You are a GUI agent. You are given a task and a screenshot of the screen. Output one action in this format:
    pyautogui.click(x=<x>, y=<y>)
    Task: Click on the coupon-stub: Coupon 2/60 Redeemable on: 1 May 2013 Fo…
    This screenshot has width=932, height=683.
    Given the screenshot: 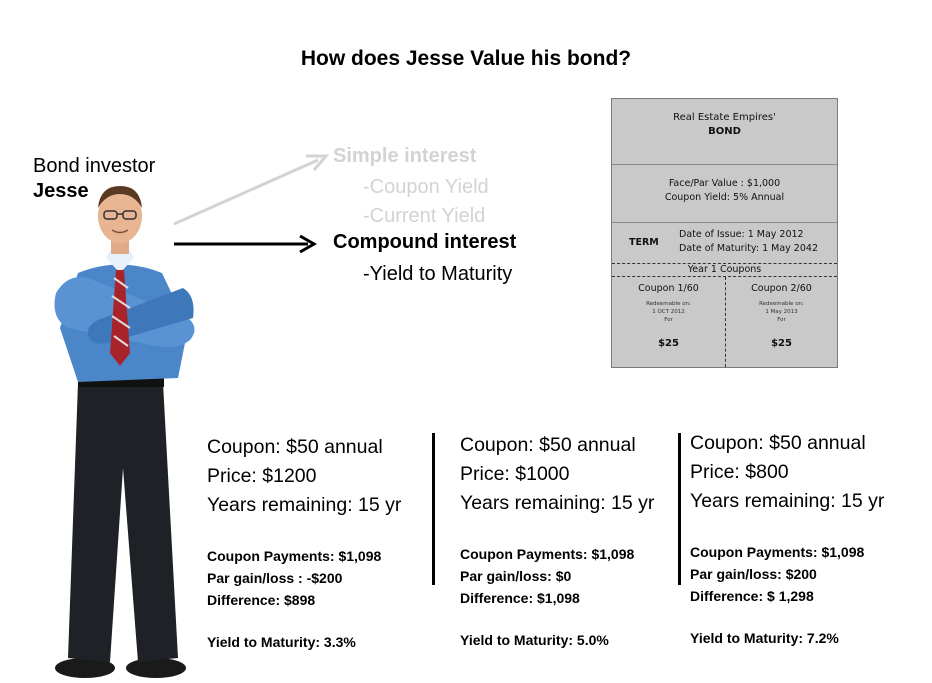 What is the action you would take?
    pyautogui.click(x=781, y=322)
    